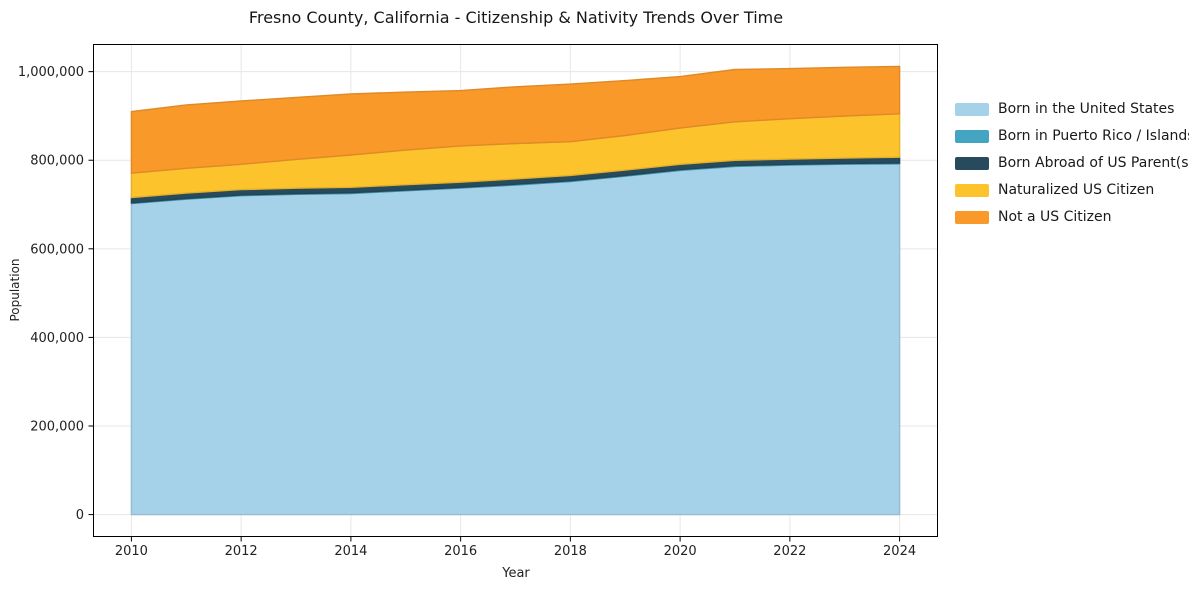 This screenshot has height=590, width=1189. What do you see at coordinates (57, 426) in the screenshot?
I see `y-tick-label: 200,000` at bounding box center [57, 426].